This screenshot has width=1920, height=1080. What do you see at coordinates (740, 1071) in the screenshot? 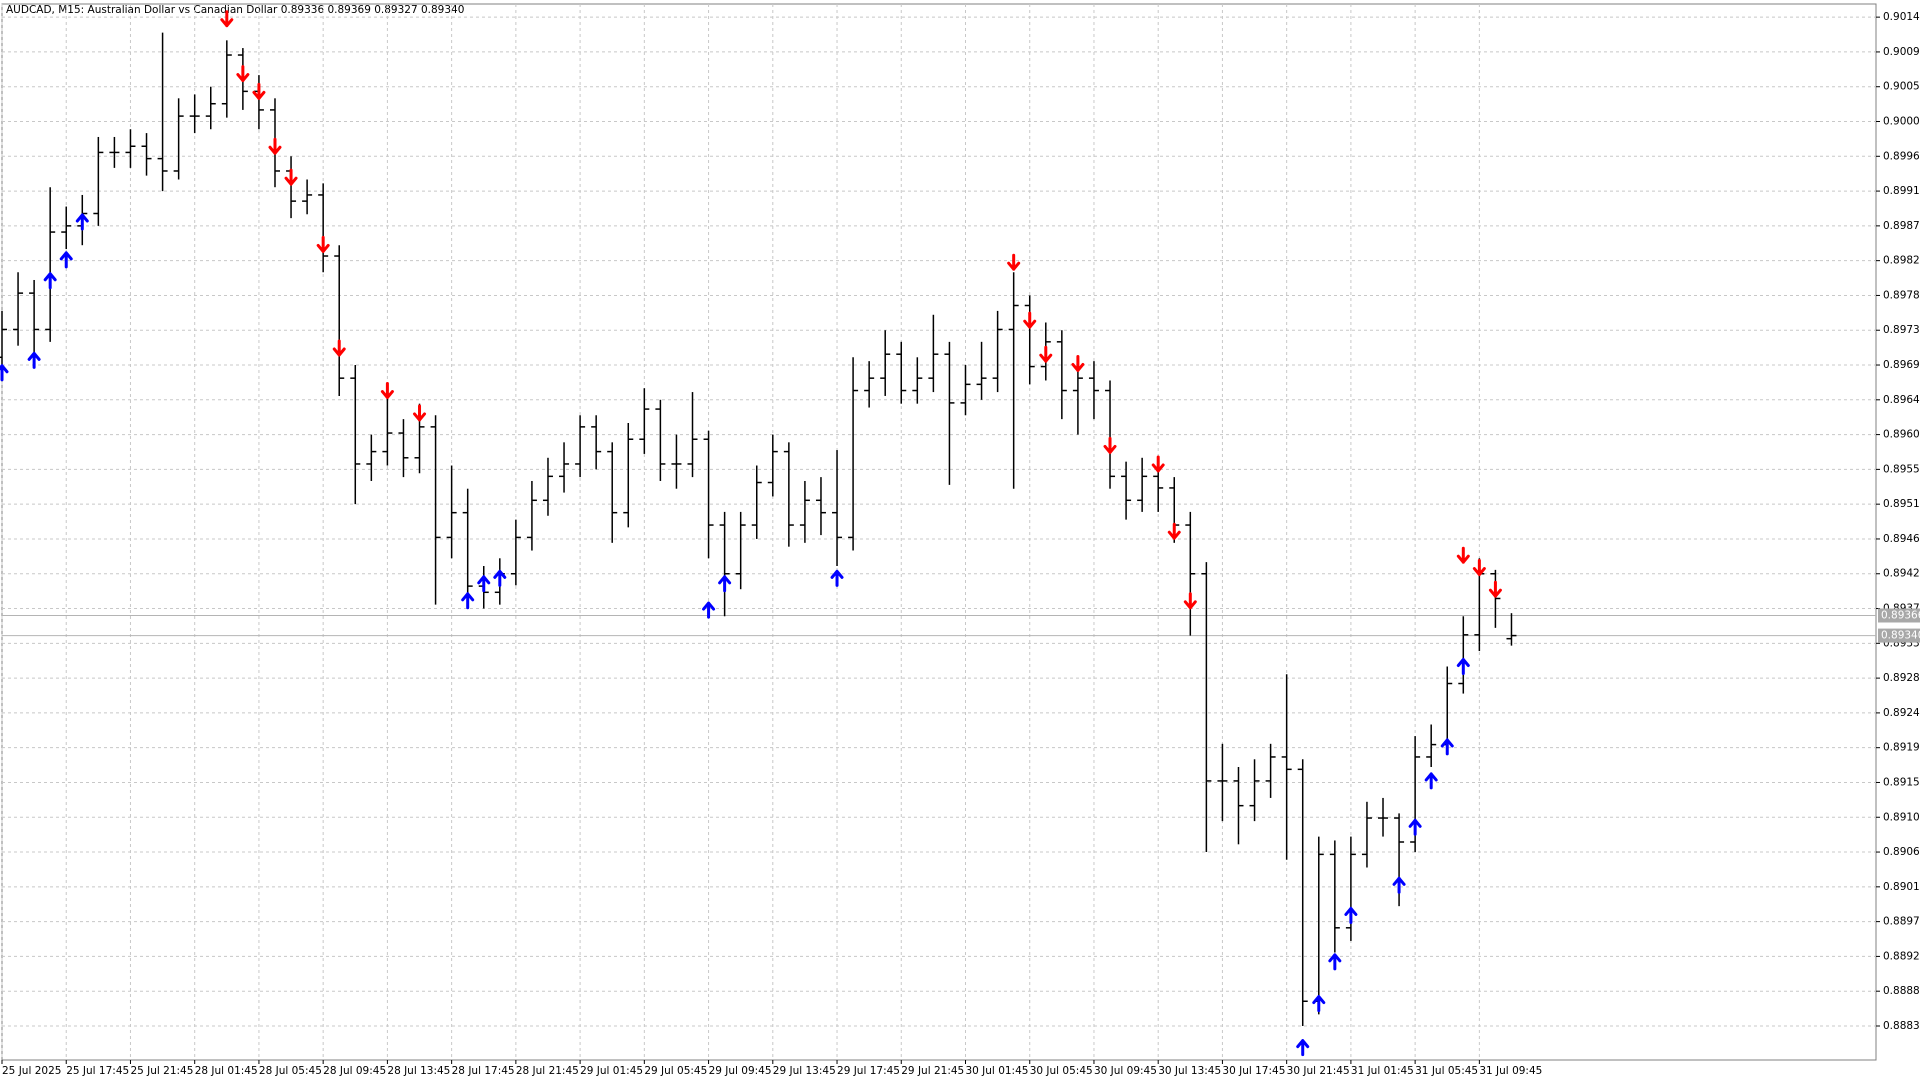
I see `x-tick-label: 29 Jul 09:45` at bounding box center [740, 1071].